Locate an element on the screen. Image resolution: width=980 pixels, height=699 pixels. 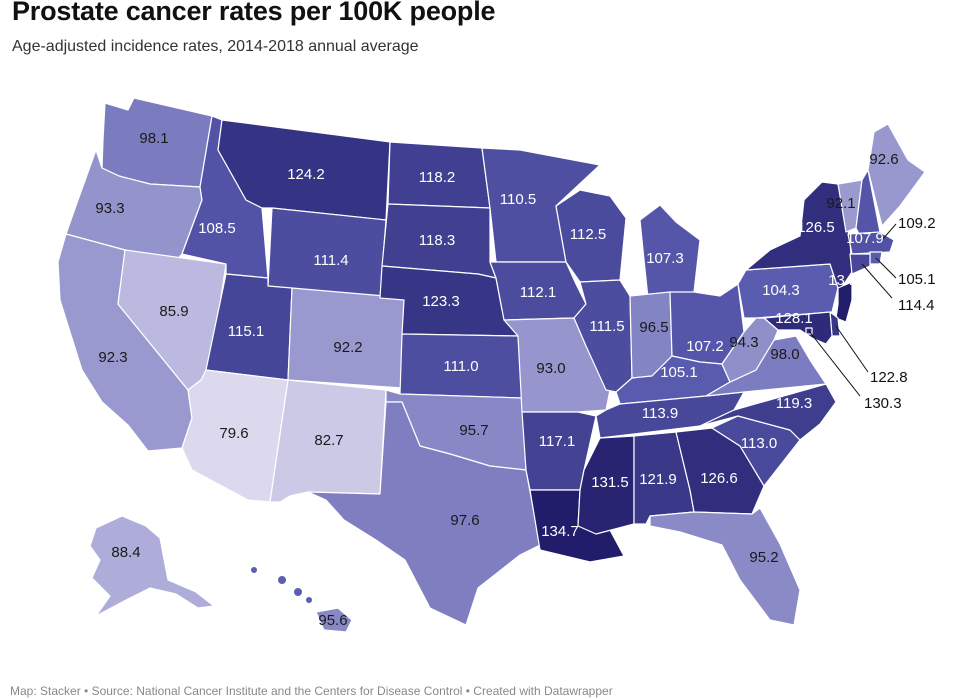
map-title: Prostate cancer rates per 100K people is located at coordinates (254, 13).